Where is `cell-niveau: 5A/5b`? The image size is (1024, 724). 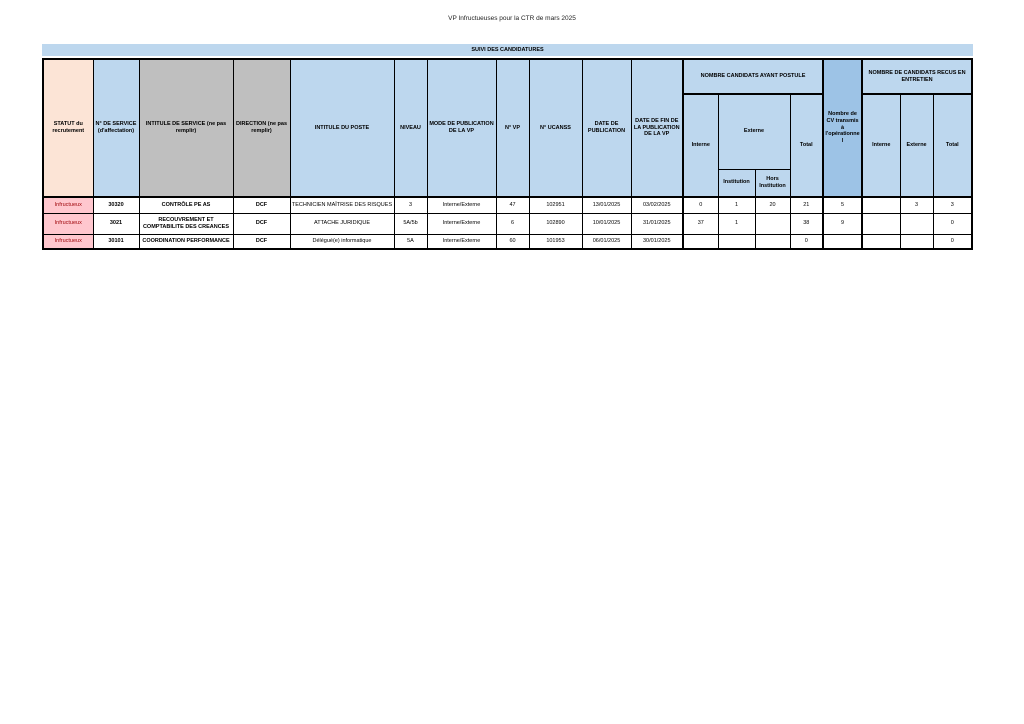
cell-niveau: 5A/5b is located at coordinates (410, 223).